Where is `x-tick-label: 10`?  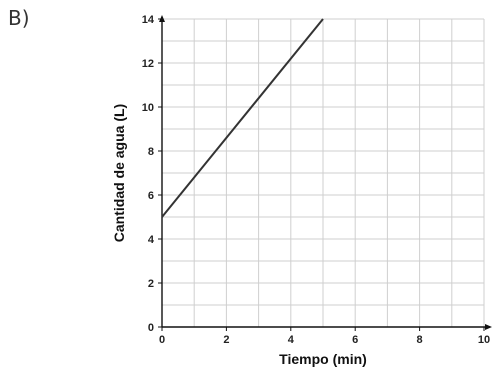 x-tick-label: 10 is located at coordinates (484, 340).